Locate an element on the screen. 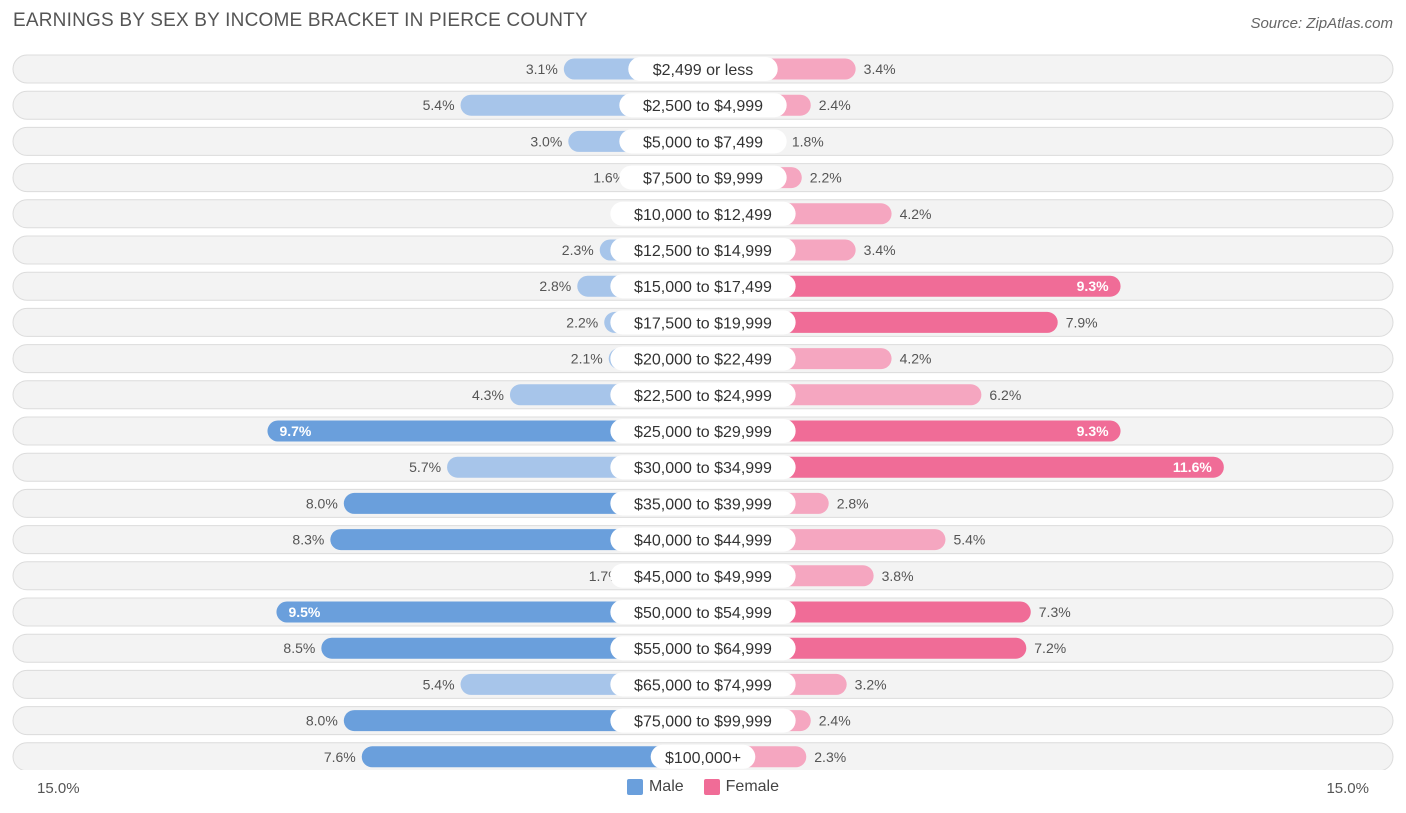 This screenshot has height=813, width=1406. category-label: $50,000 to $54,999 is located at coordinates (703, 613).